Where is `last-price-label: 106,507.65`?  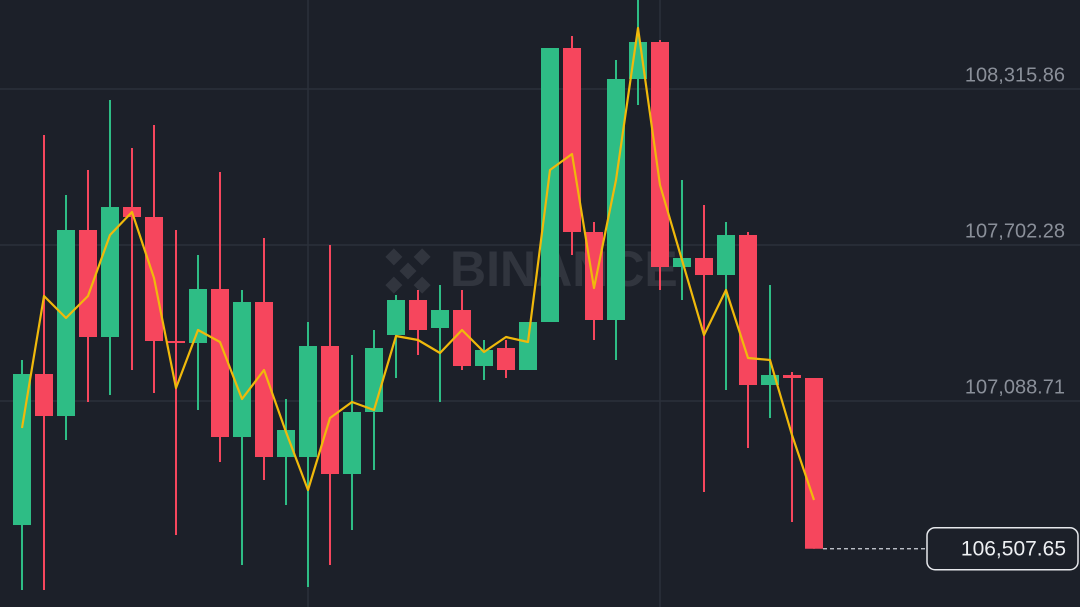
last-price-label: 106,507.65 is located at coordinates (1013, 548).